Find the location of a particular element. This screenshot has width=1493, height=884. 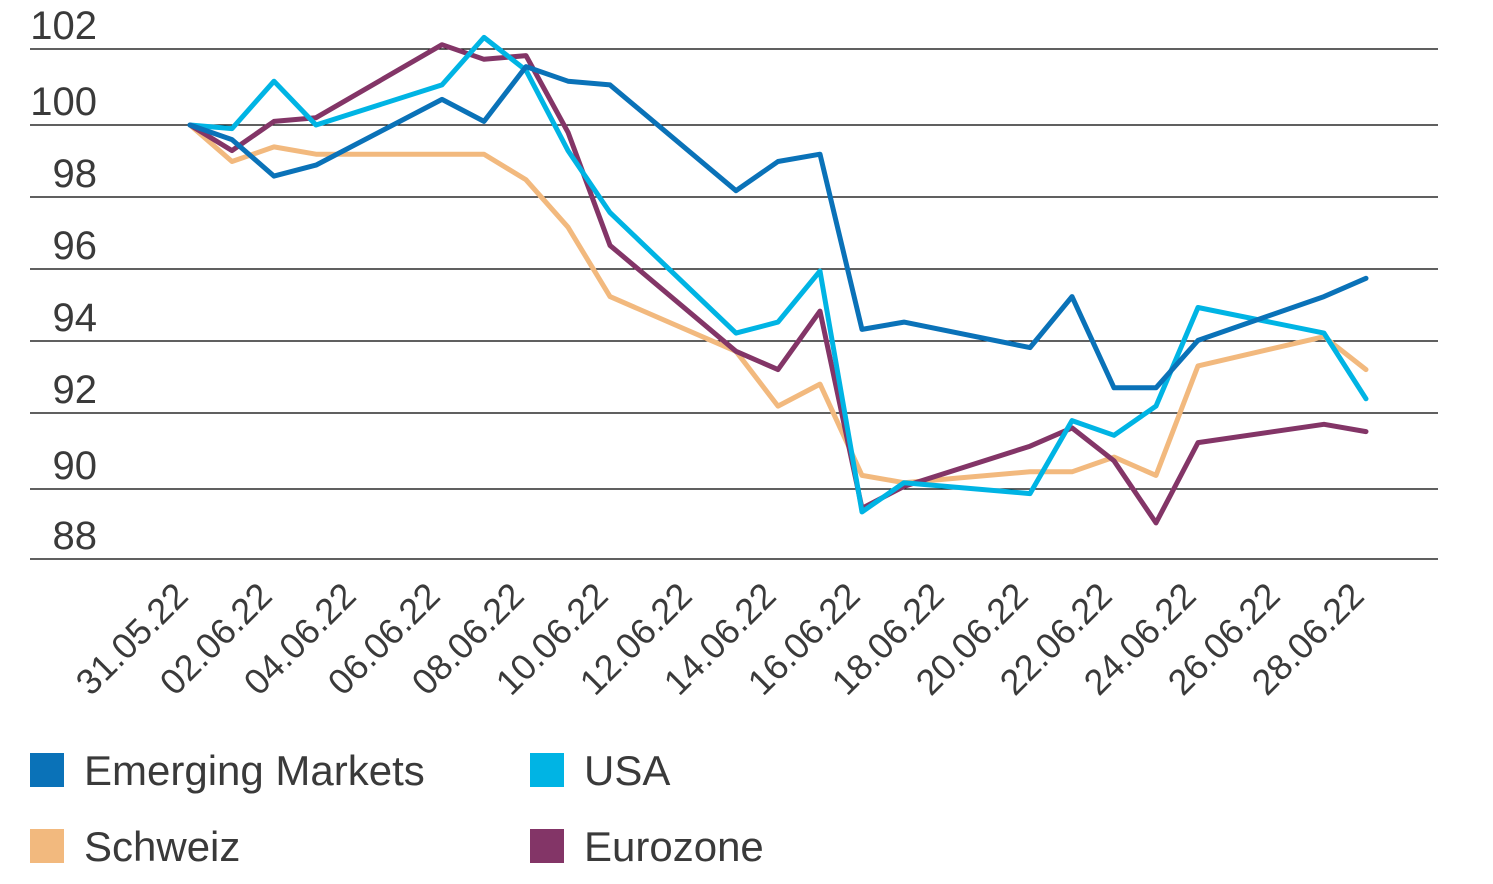

y-axis-ticks: 102 100 98 96 94 92 90 88 is located at coordinates (63, 281).